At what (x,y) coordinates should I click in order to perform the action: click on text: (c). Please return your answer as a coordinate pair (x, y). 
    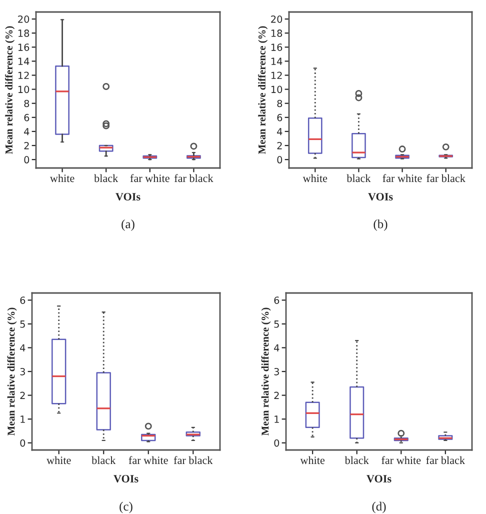
    Looking at the image, I should click on (126, 508).